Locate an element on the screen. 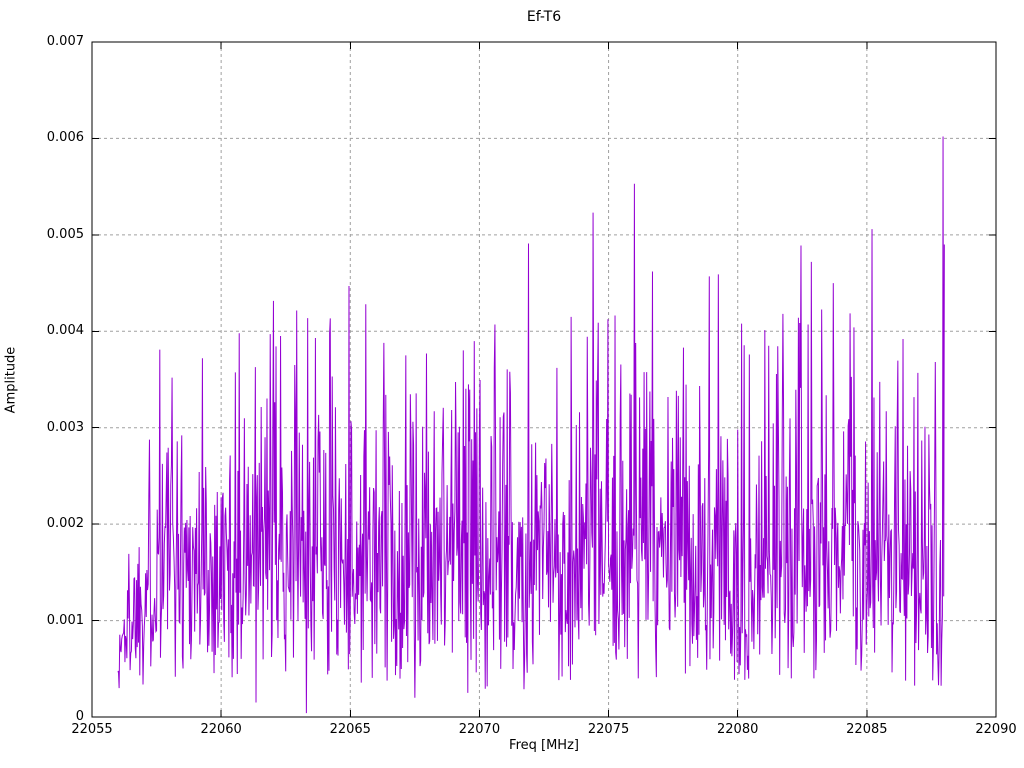  x-tick-label: 22065 is located at coordinates (350, 729).